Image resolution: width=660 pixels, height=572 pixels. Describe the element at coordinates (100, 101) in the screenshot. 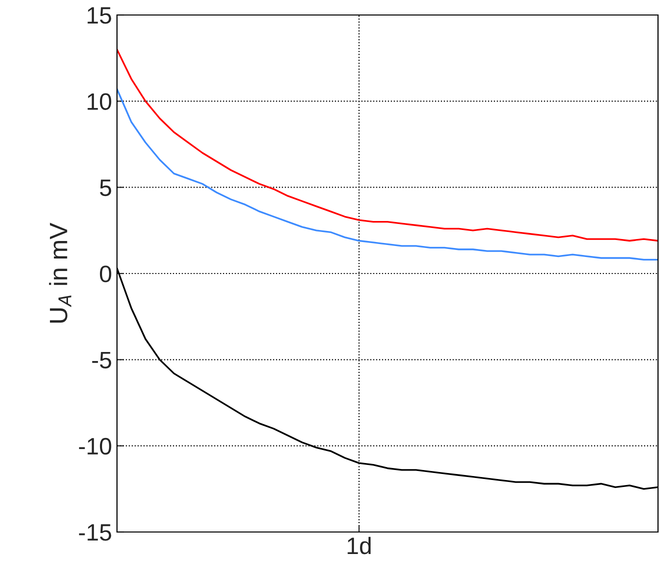

I see `y-tick-label: 10` at that location.